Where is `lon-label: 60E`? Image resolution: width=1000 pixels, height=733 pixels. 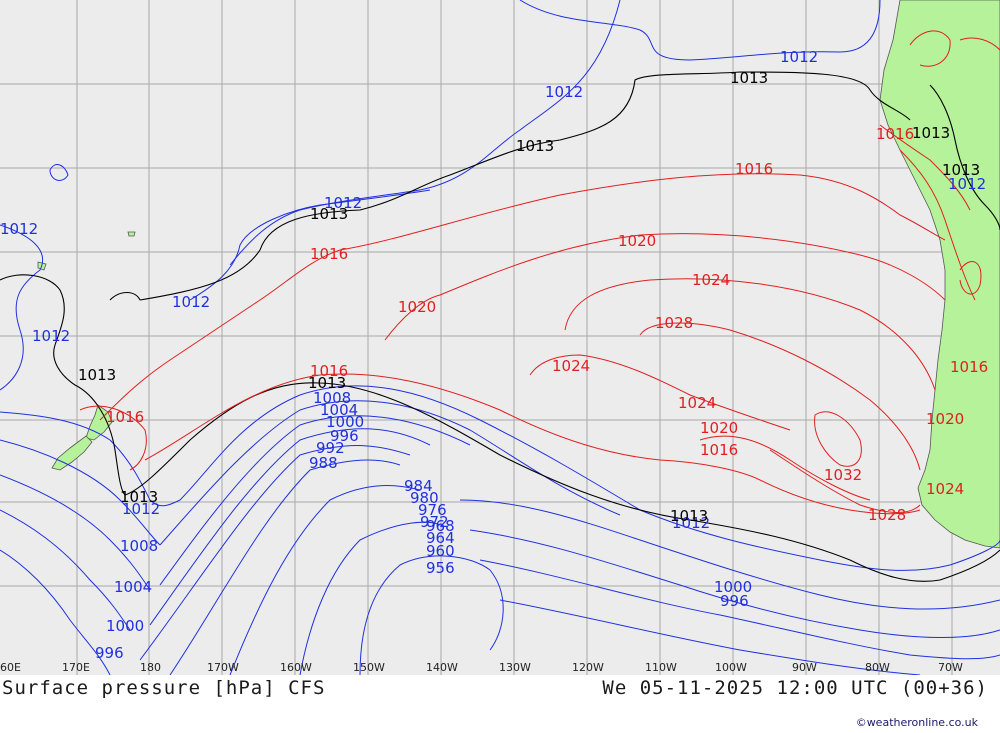 lon-label: 60E is located at coordinates (10, 667).